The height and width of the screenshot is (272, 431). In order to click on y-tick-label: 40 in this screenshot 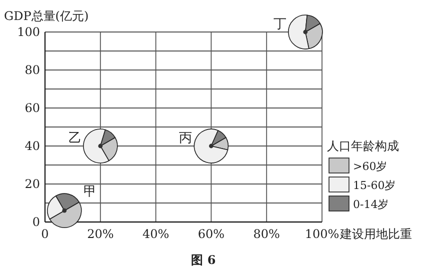, I will do `click(32, 146)`.